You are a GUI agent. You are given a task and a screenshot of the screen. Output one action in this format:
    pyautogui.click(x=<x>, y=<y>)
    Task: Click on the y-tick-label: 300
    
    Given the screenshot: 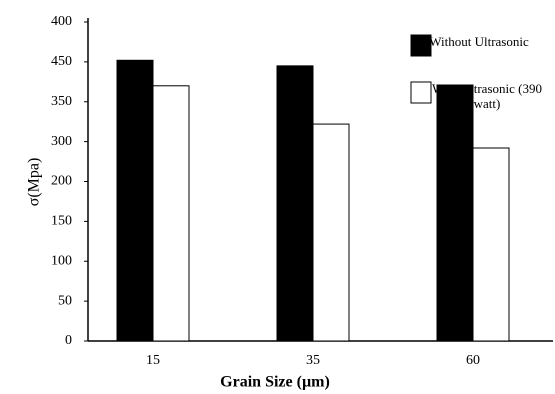 What is the action you would take?
    pyautogui.click(x=61, y=141)
    